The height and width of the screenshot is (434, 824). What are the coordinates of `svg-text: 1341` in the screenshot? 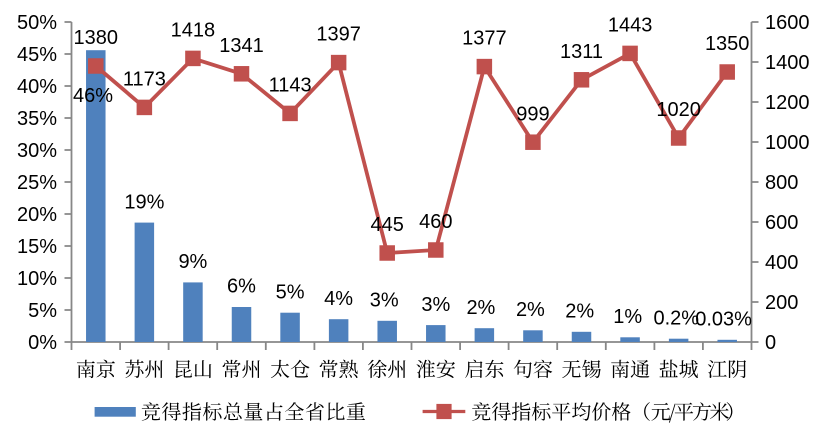 It's located at (241, 46).